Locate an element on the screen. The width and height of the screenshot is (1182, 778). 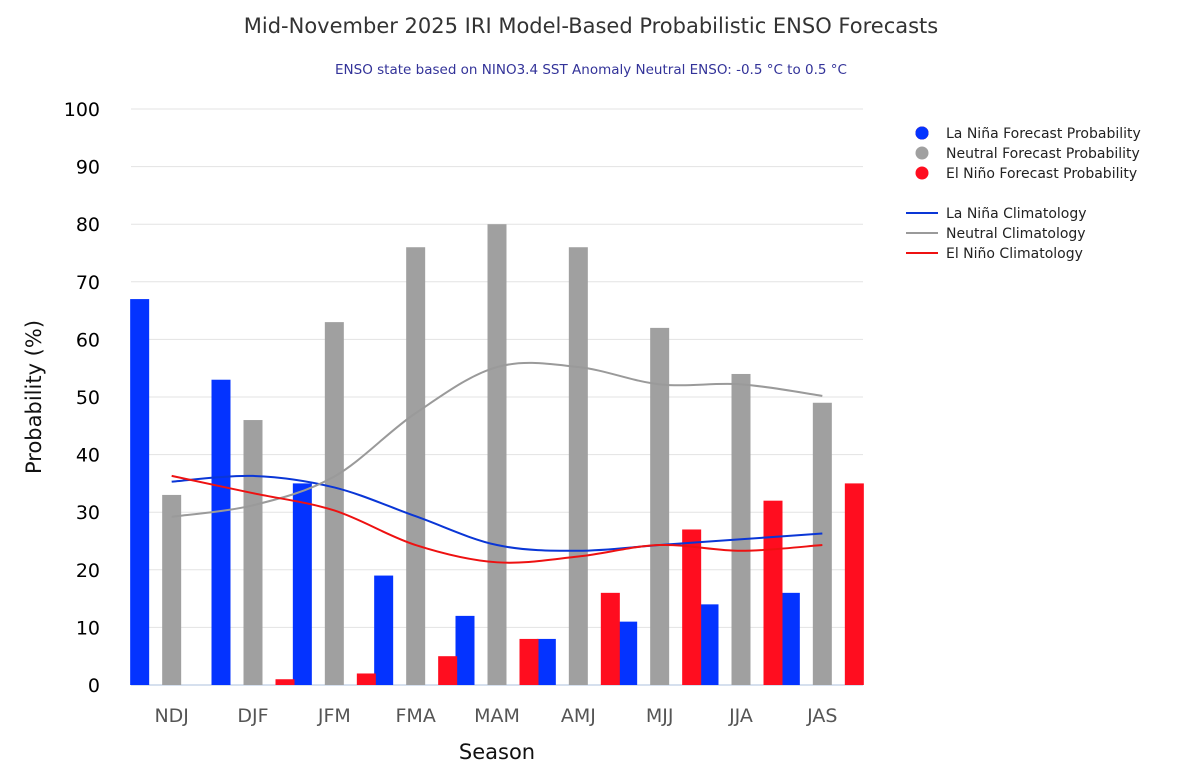
line-la-nina-clim is located at coordinates (497, 513).